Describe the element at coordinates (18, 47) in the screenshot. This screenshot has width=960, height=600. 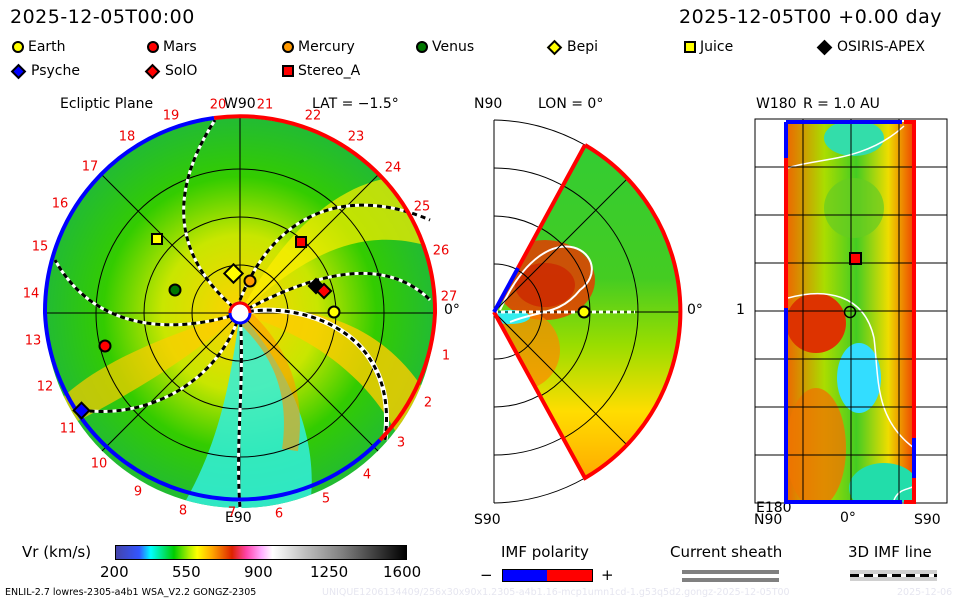
I see `earth-marker-icon` at that location.